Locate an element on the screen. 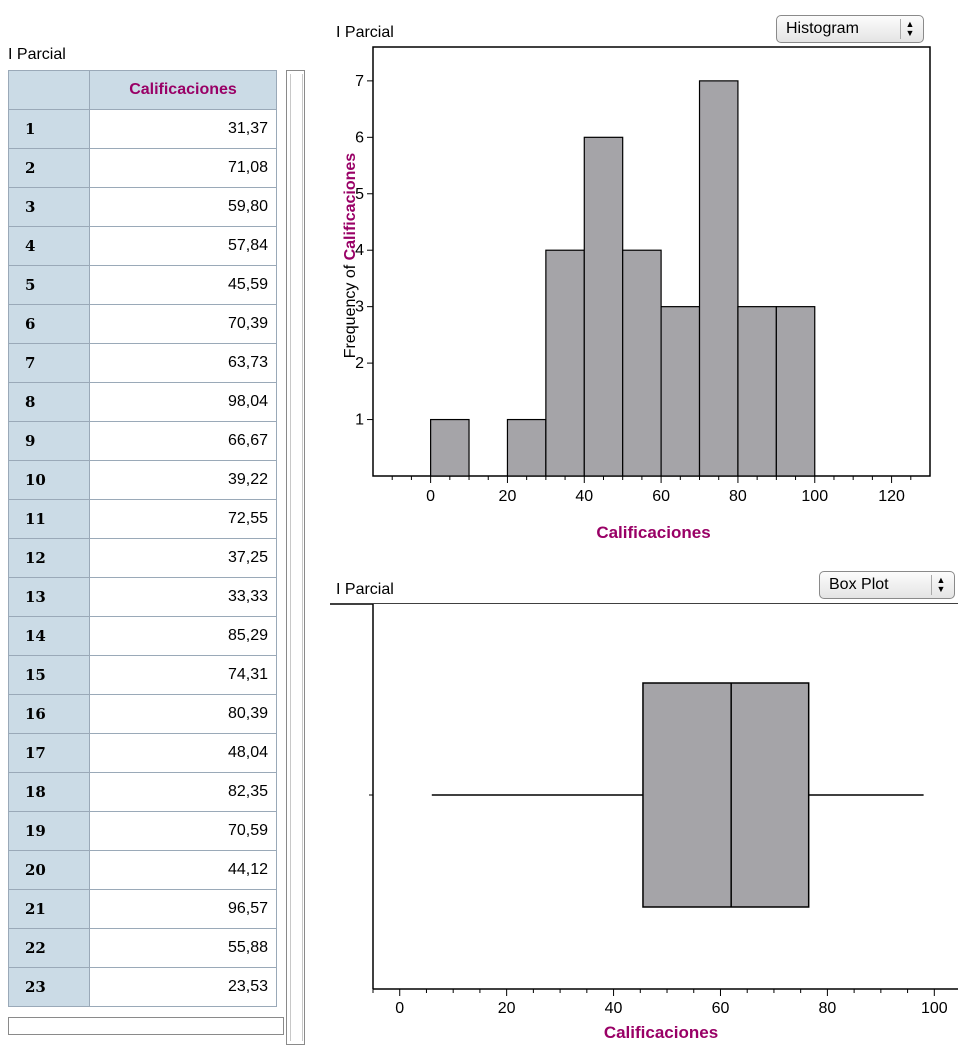 This screenshot has width=958, height=1045. graph-type-popup-boxplot: Box Plot ▲ ▼ is located at coordinates (887, 585).